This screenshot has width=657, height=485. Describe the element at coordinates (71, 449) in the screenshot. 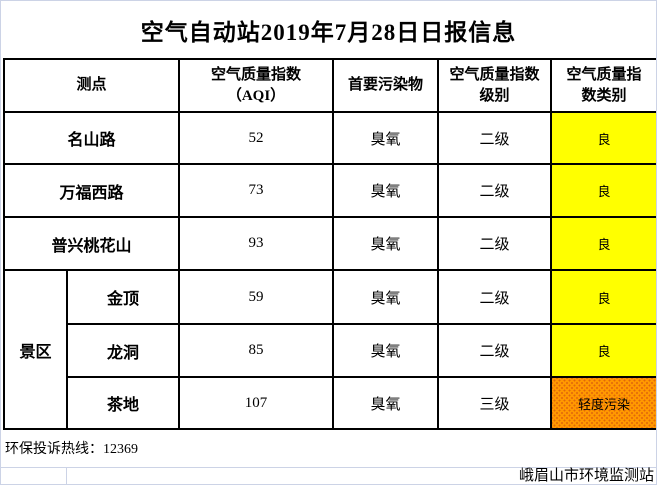

I see `hotline-text: 环保投诉热线：12369` at that location.